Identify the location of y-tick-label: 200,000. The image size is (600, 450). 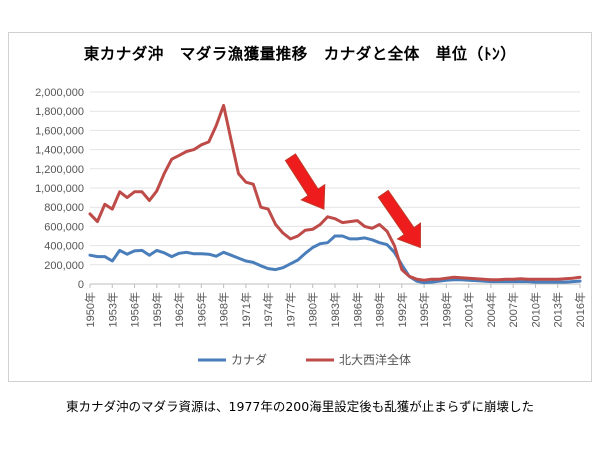
(64, 266).